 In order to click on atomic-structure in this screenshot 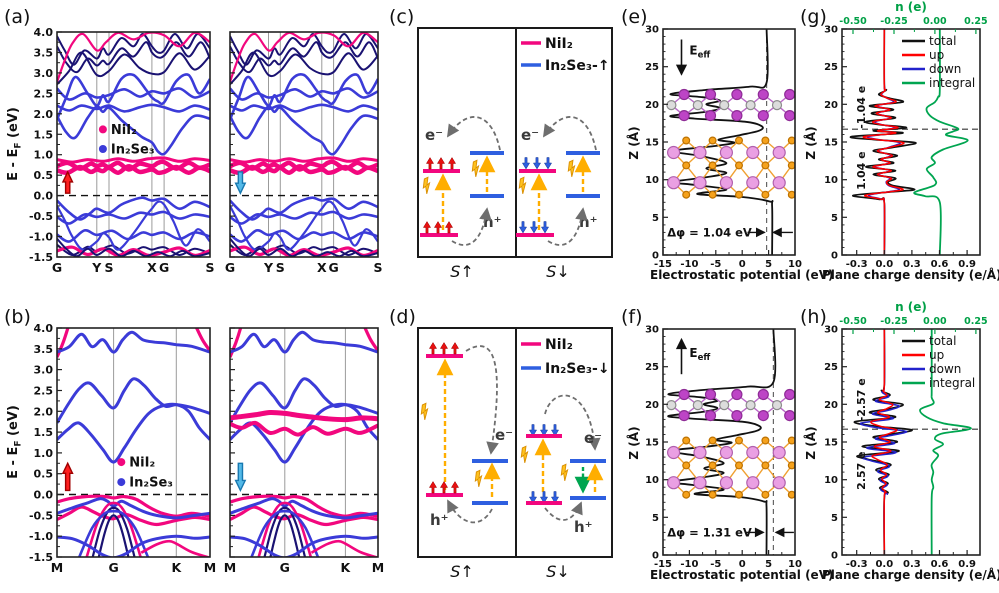, I will do `click(730, 443)`.